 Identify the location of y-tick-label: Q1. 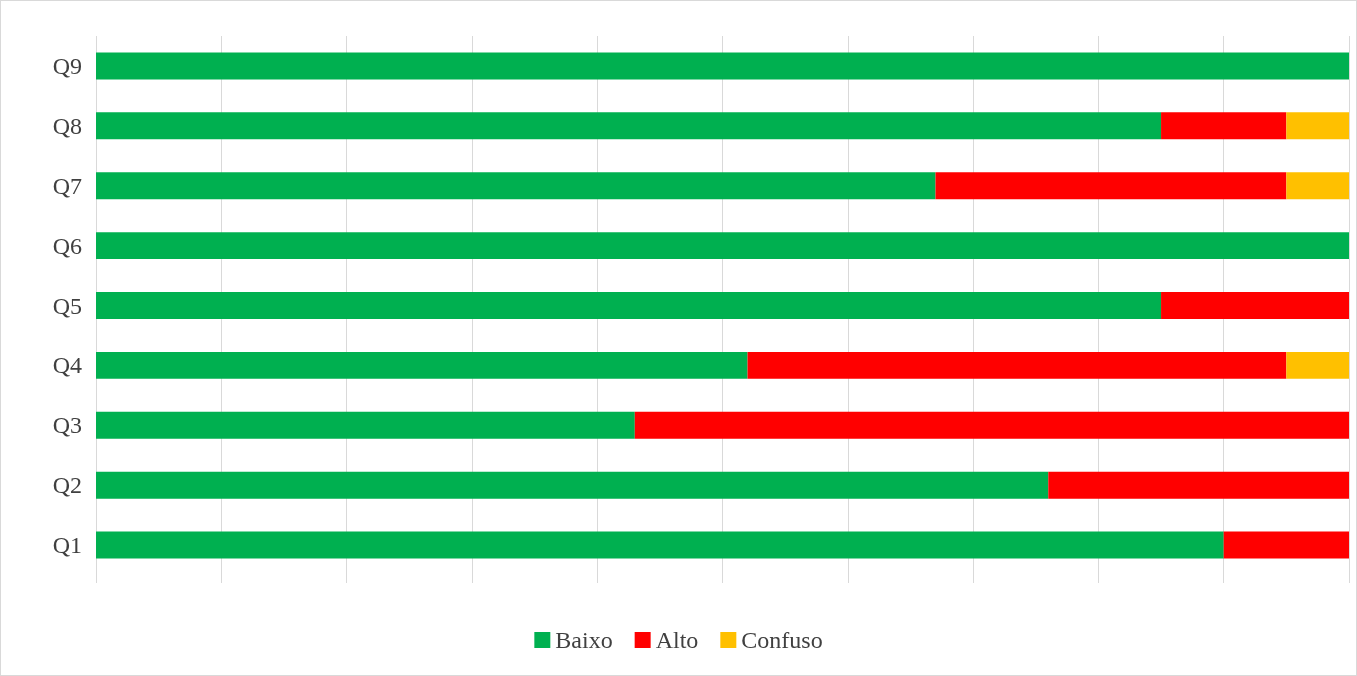
(67, 545).